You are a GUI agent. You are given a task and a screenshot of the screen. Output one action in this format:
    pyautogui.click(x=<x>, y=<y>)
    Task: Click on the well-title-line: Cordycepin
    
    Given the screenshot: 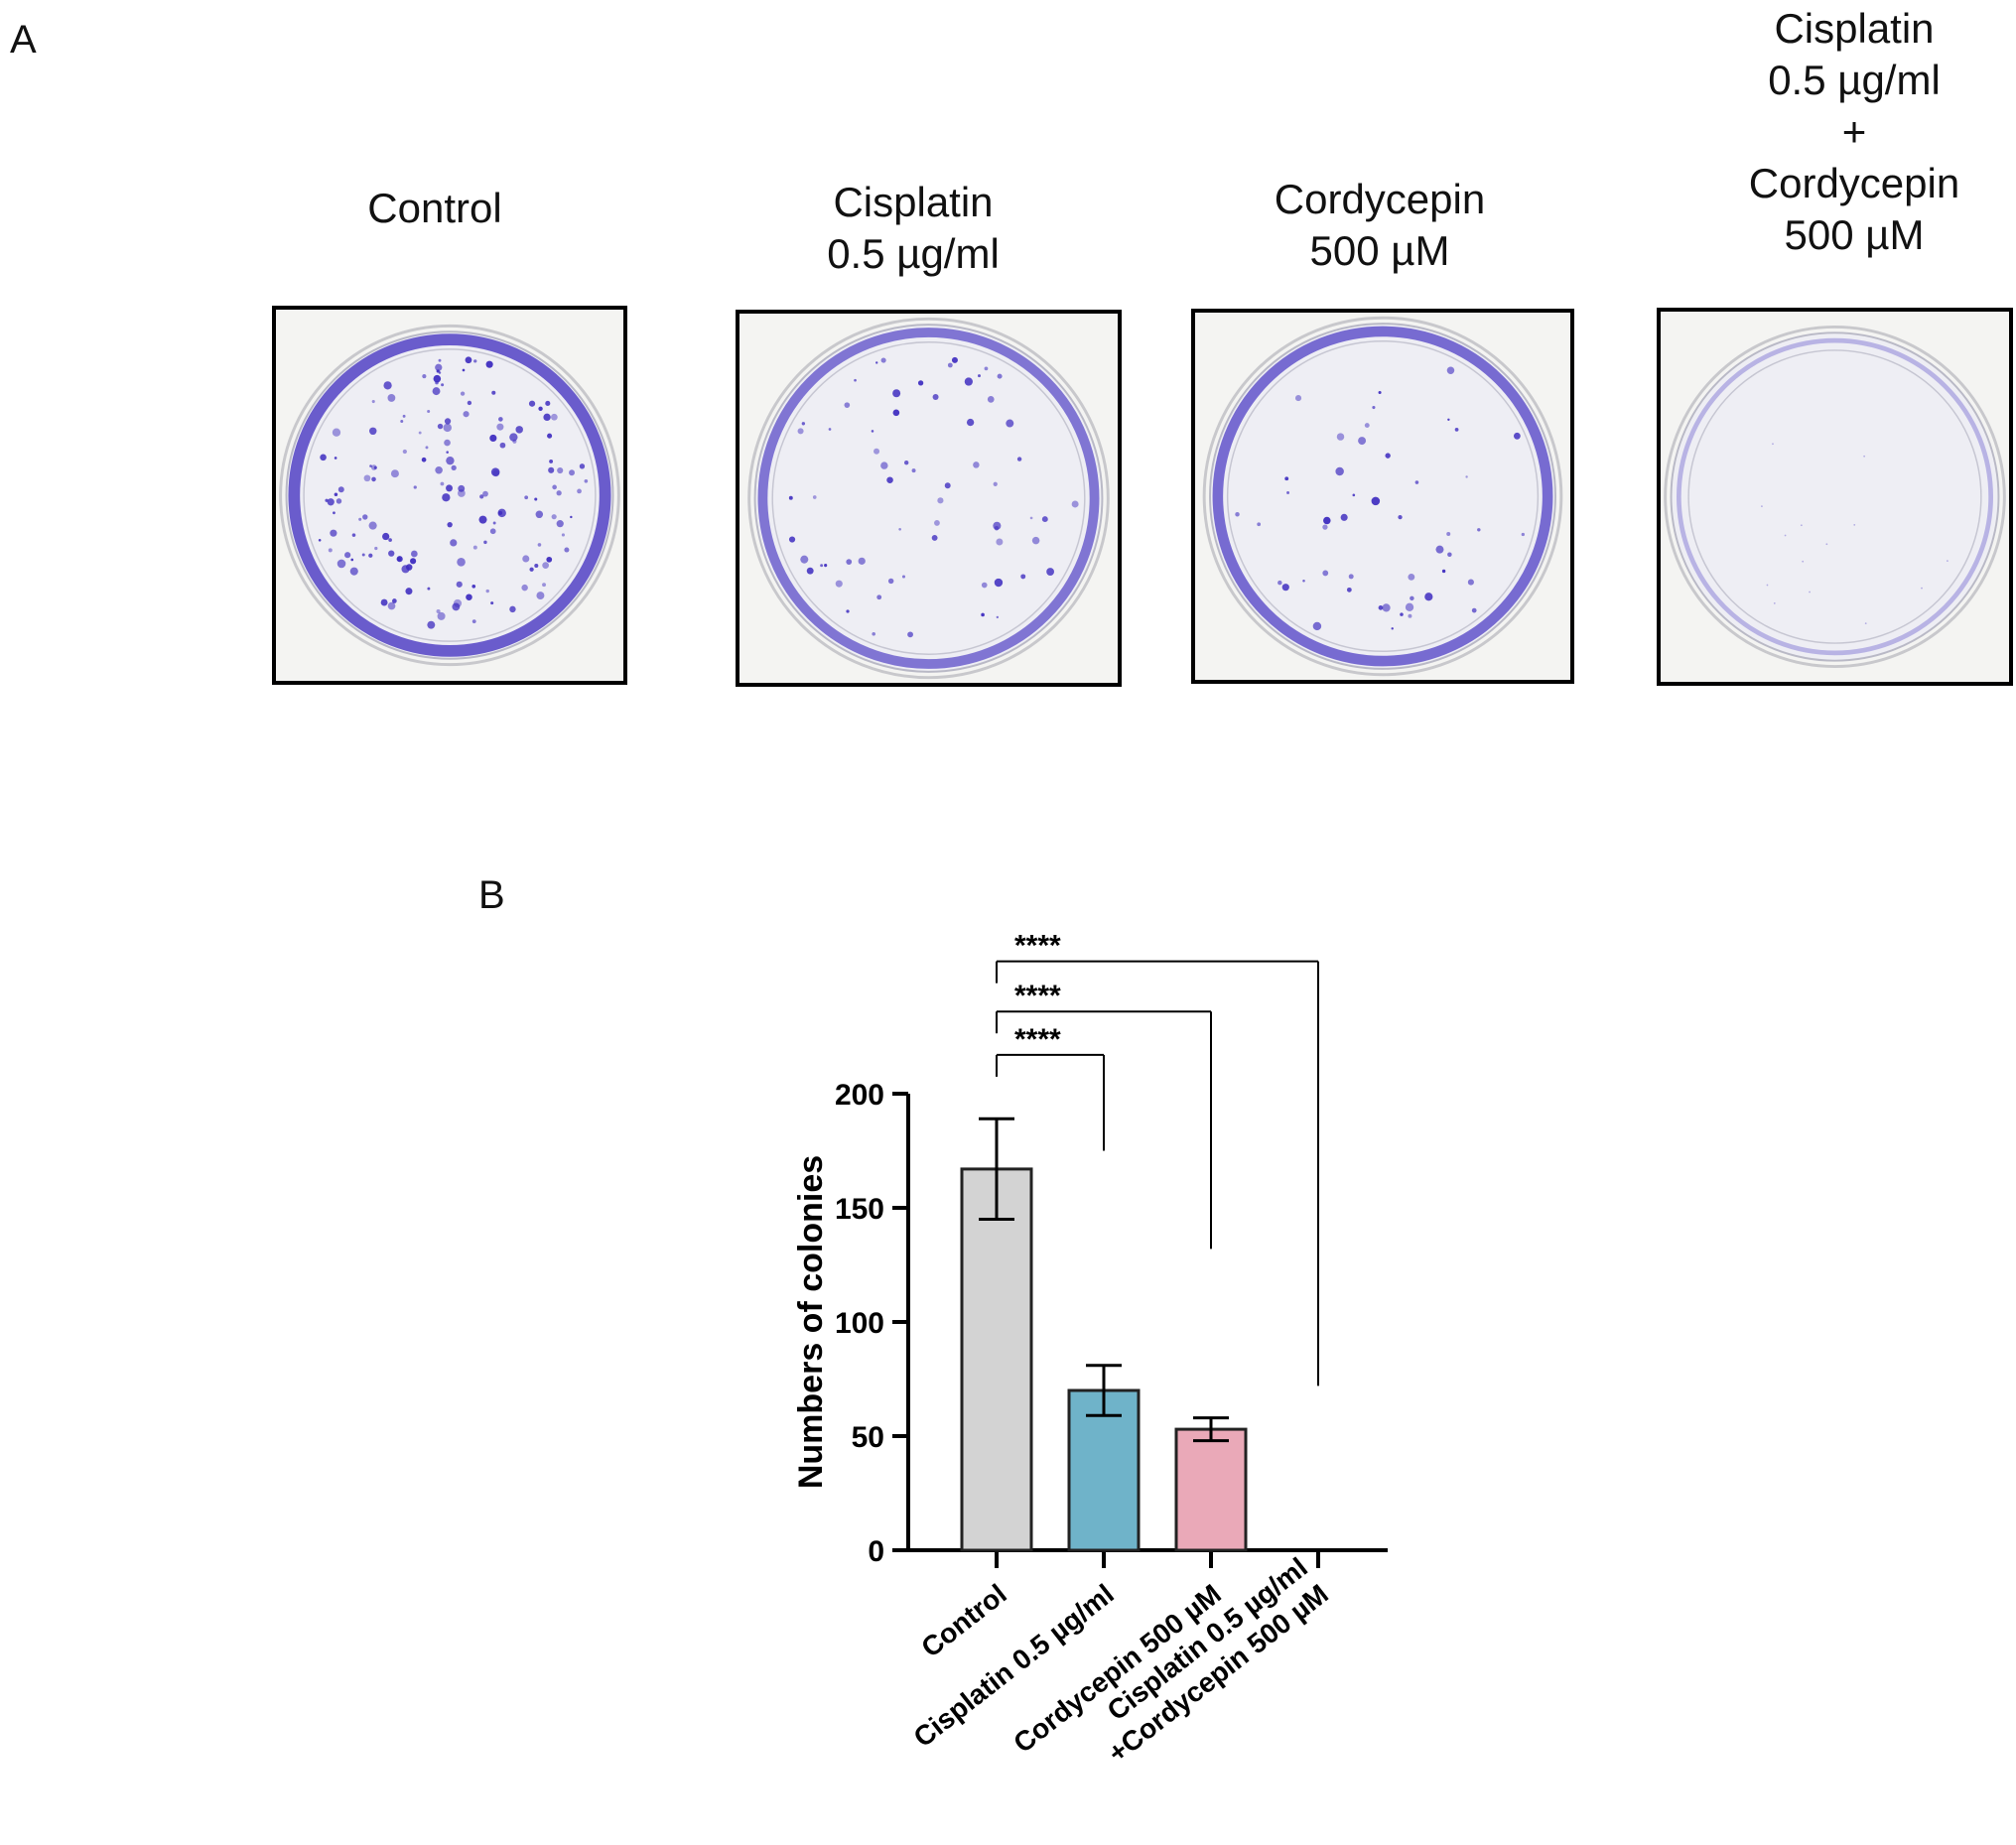 What is the action you would take?
    pyautogui.click(x=1854, y=183)
    